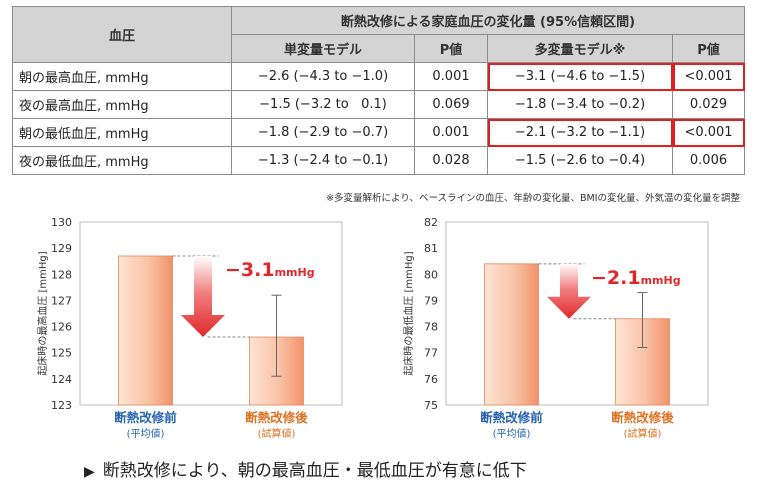 The image size is (758, 486). What do you see at coordinates (250, 270) in the screenshot?
I see `delta-value: −3.1` at bounding box center [250, 270].